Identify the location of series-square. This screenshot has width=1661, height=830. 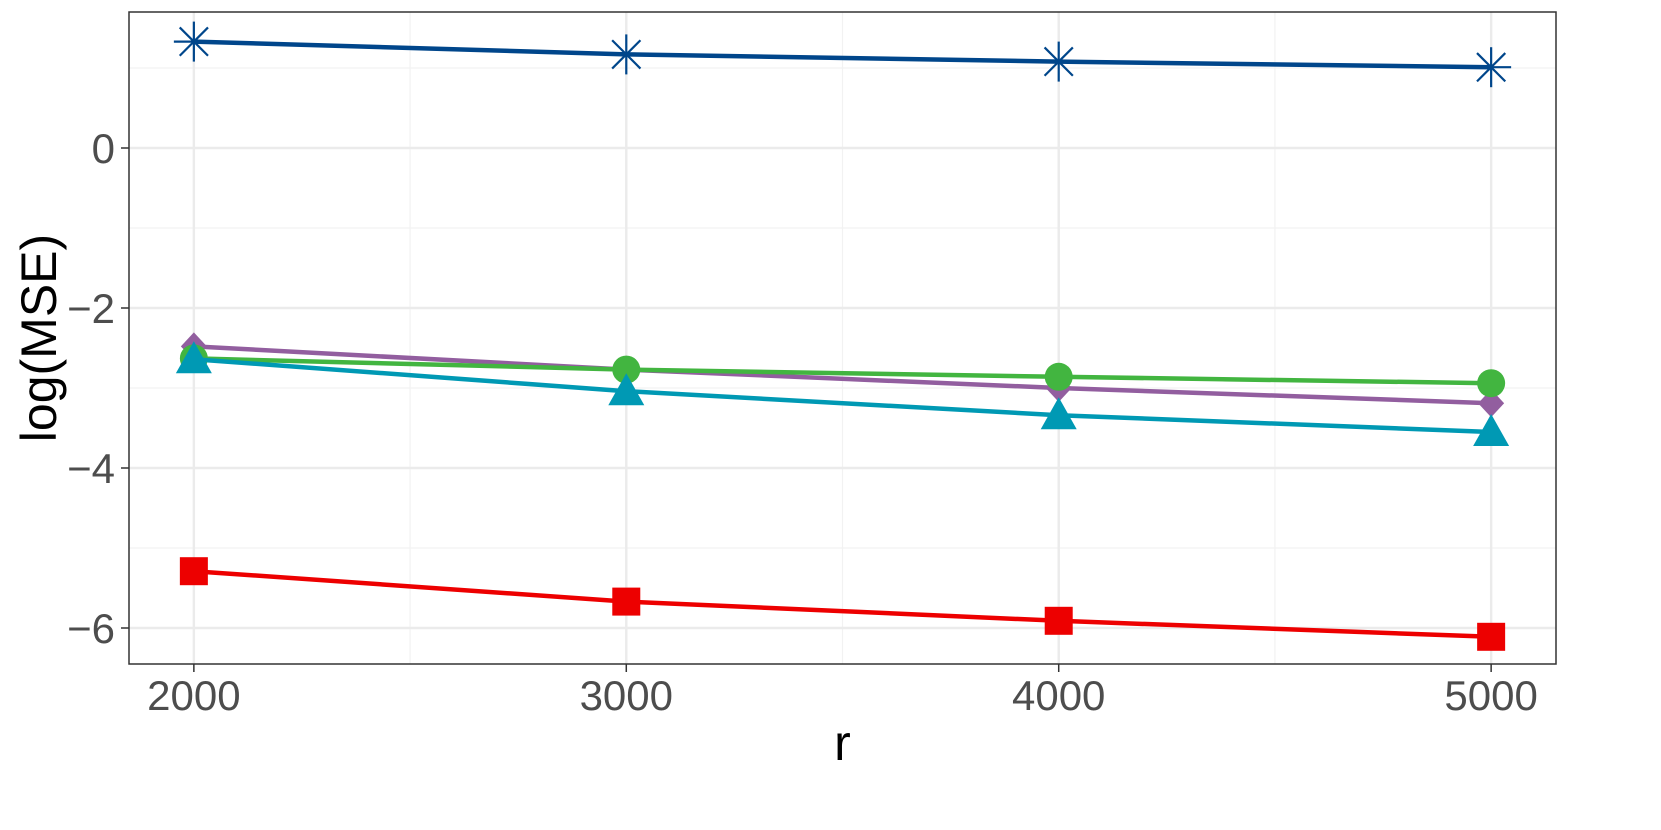
(842, 604).